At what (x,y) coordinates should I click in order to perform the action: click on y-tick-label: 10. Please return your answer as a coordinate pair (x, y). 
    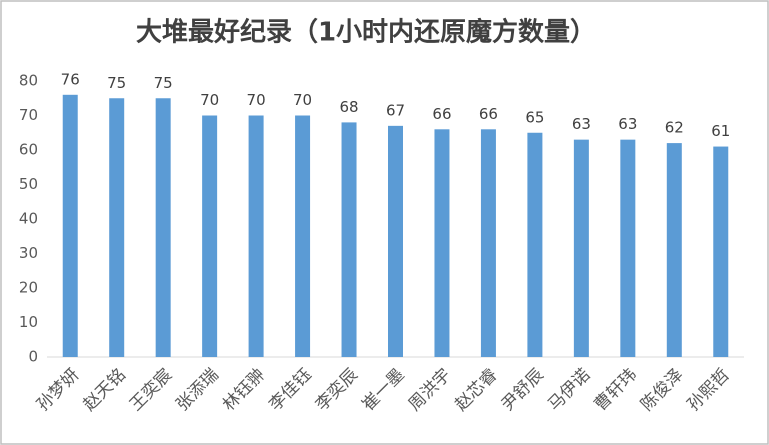
    Looking at the image, I should click on (28, 322).